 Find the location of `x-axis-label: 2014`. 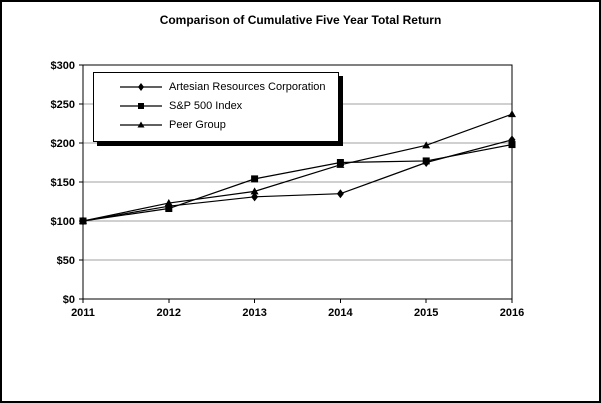

x-axis-label: 2014 is located at coordinates (340, 313).